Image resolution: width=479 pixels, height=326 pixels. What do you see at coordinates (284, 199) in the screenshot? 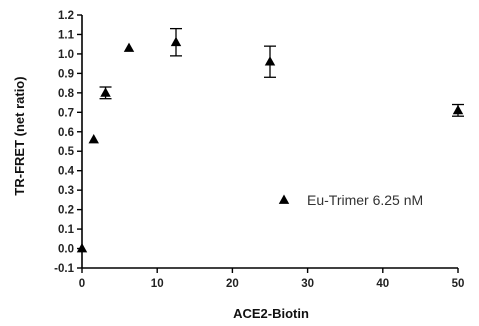
I see `legend-marker-triangle-icon` at bounding box center [284, 199].